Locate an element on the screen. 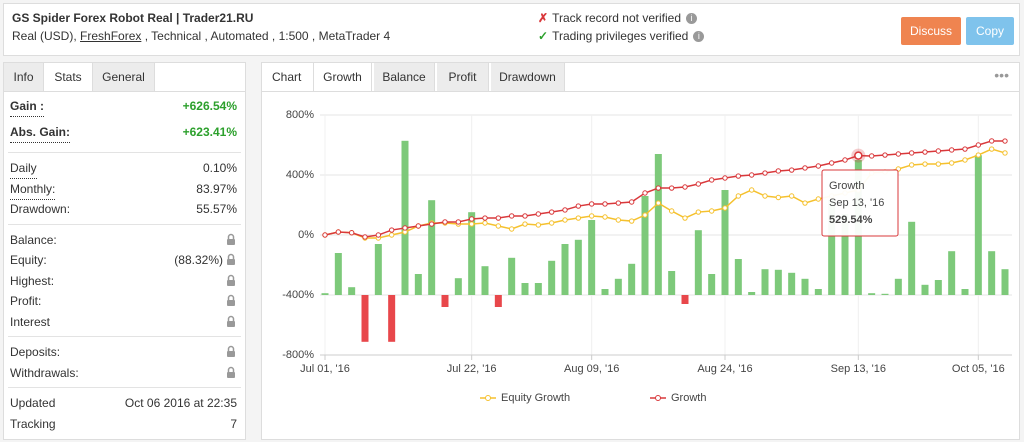 The image size is (1024, 442). y-tick-label: -400% is located at coordinates (298, 295).